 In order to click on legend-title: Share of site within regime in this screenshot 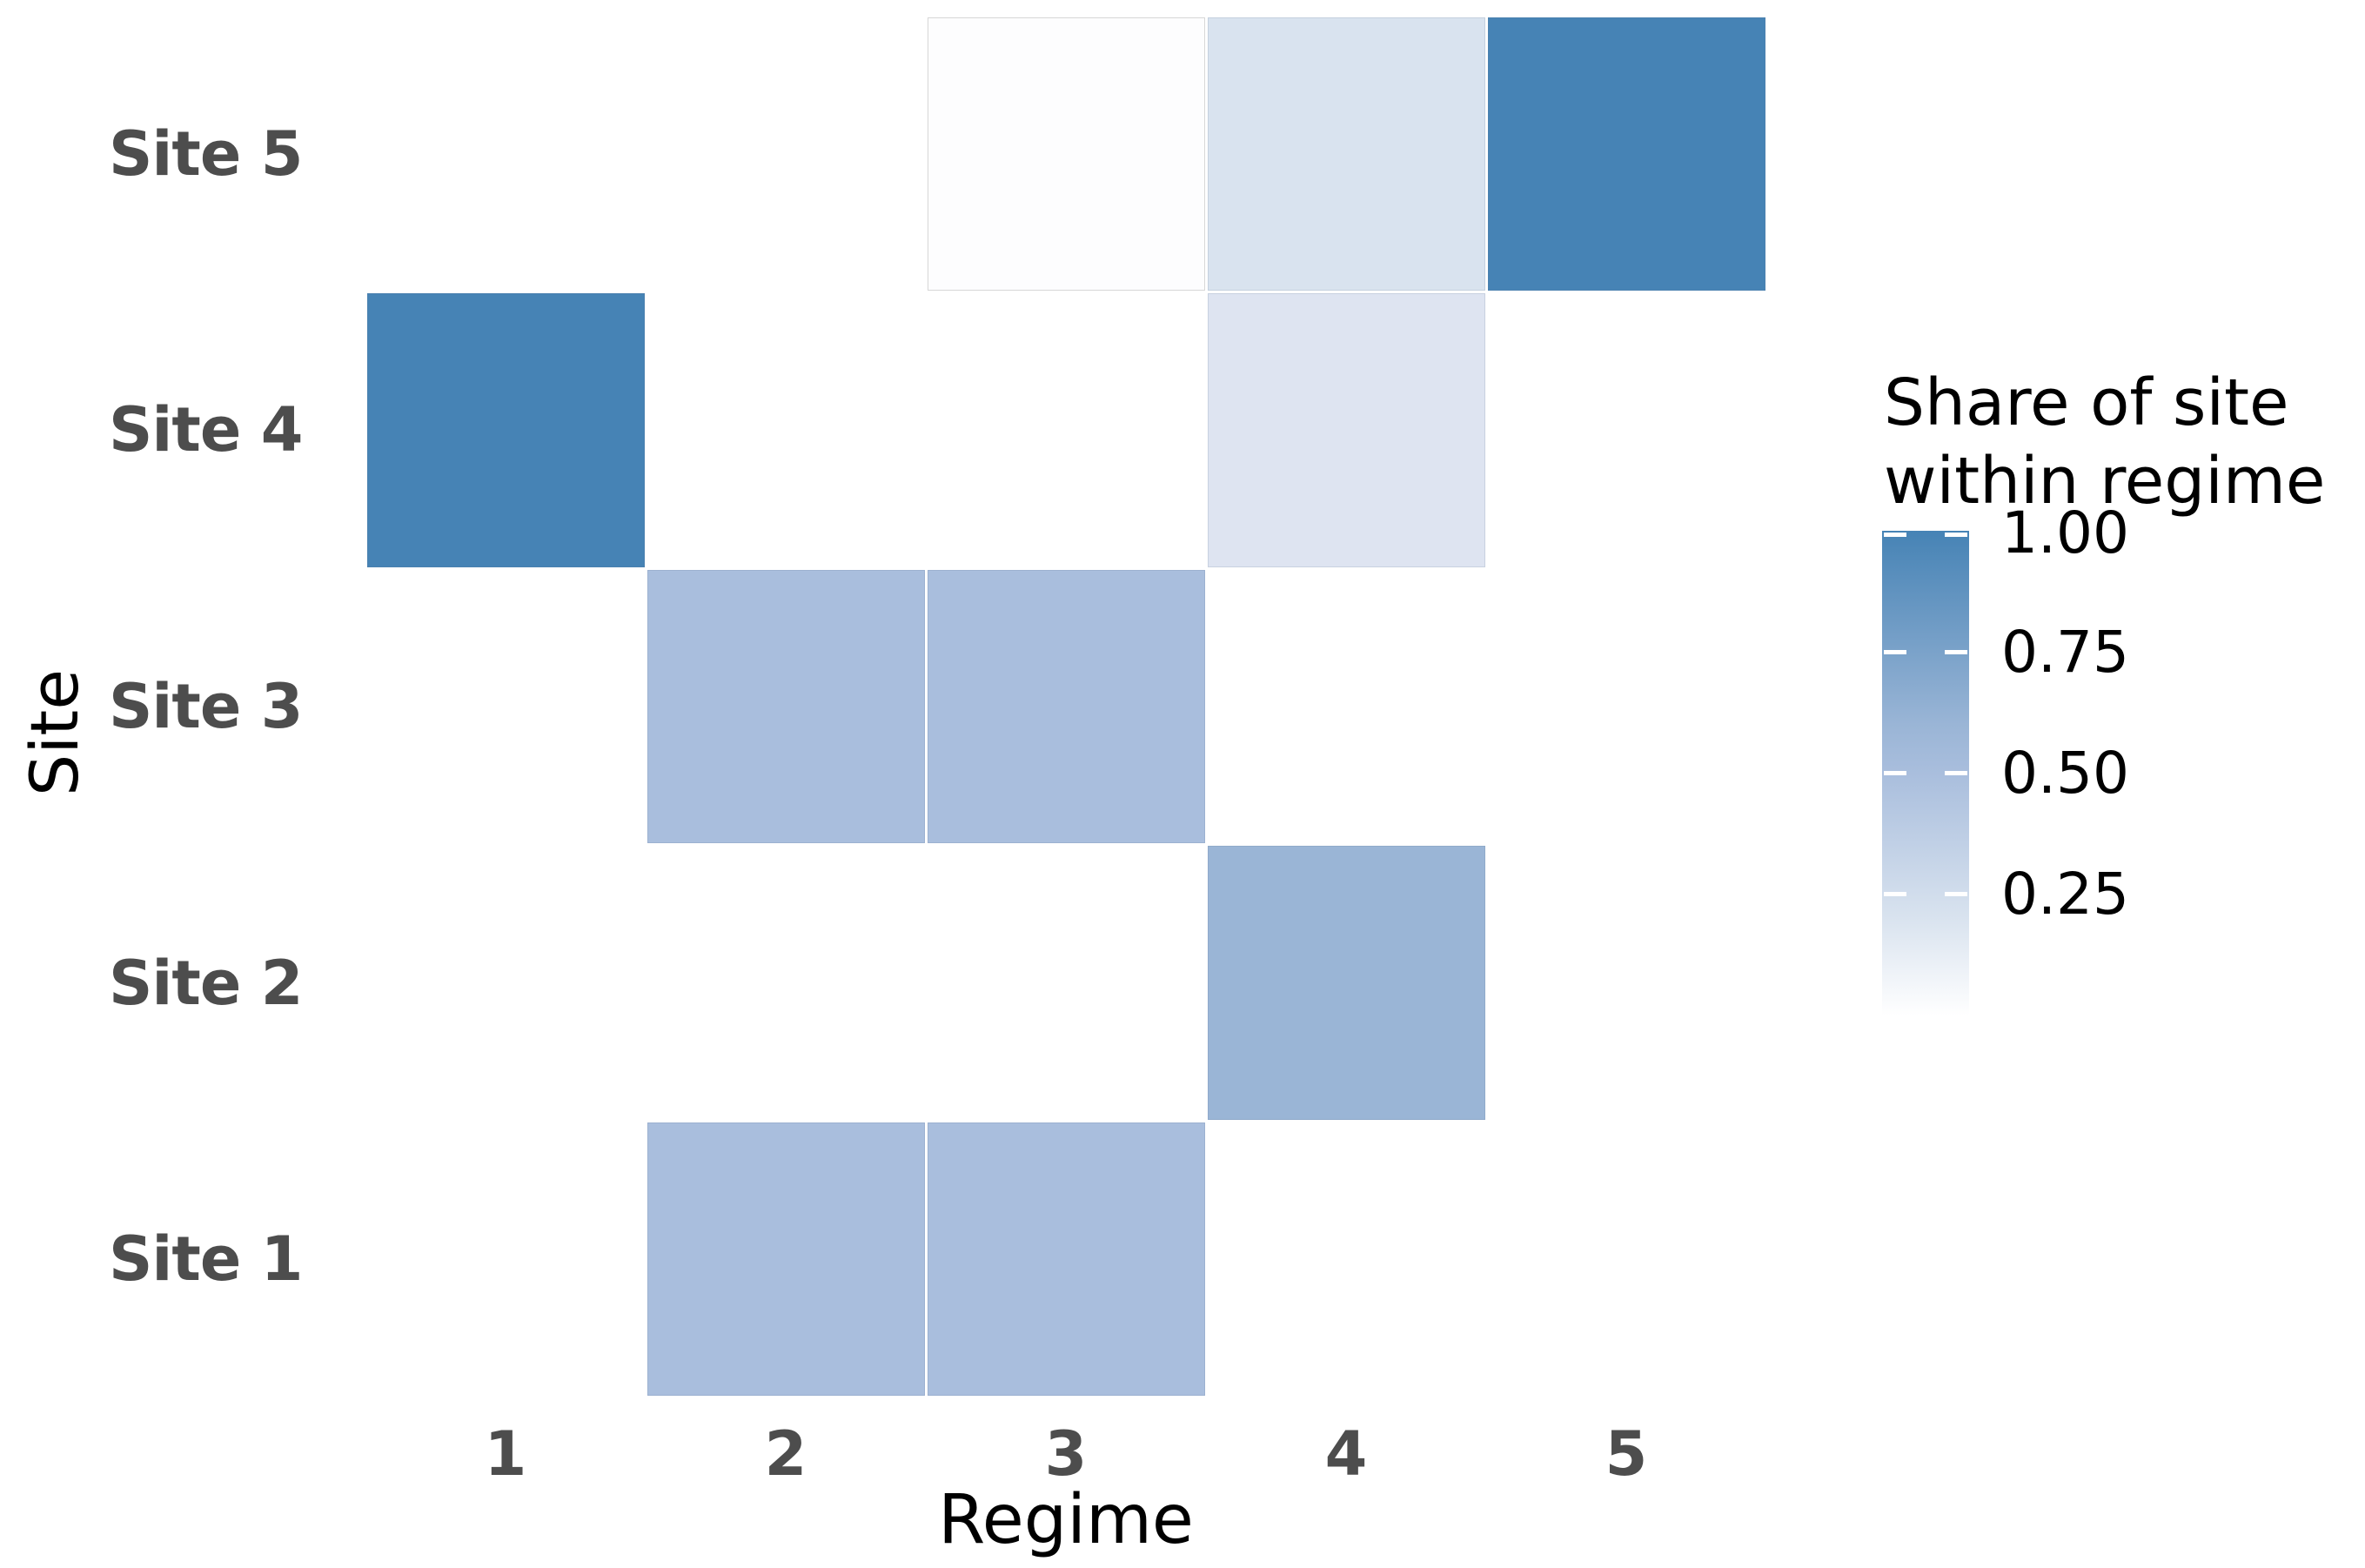, I will do `click(2124, 442)`.